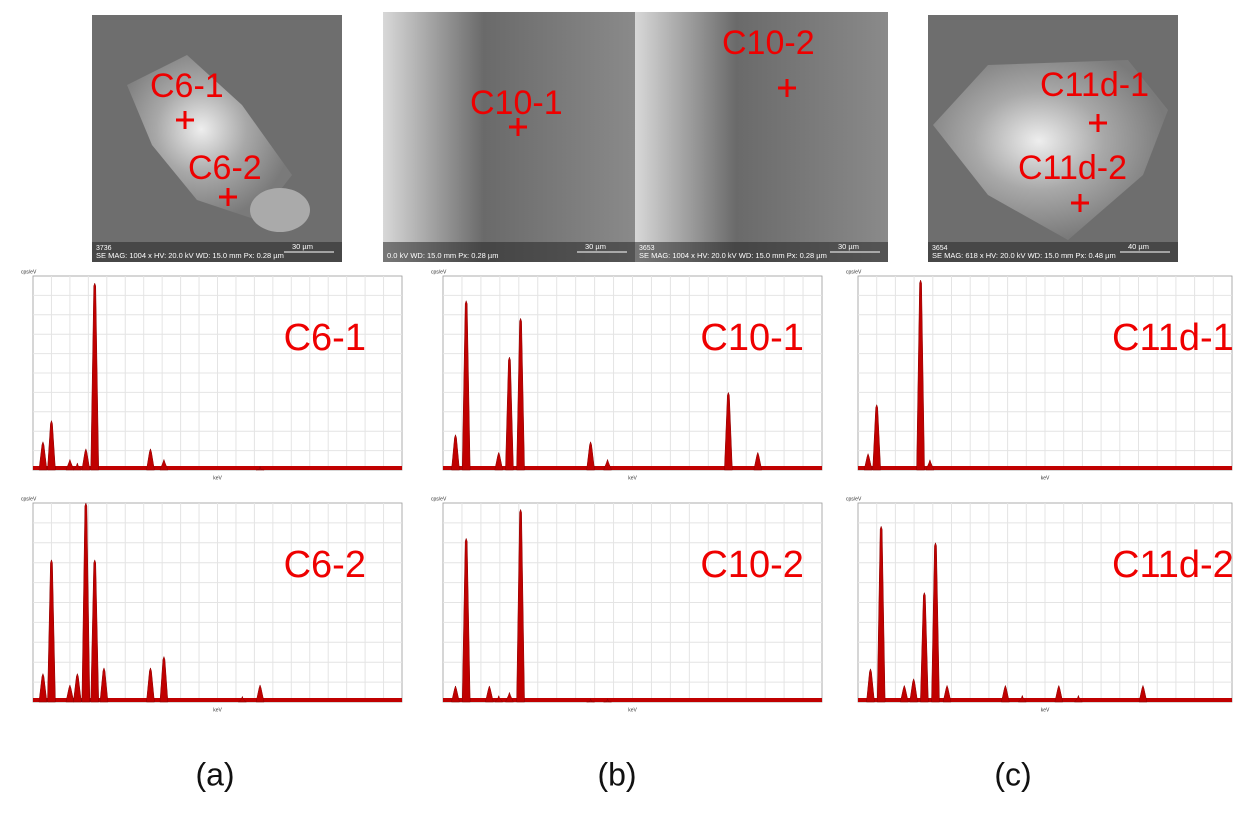 This screenshot has height=814, width=1240. I want to click on point-label: C10-1, so click(516, 103).